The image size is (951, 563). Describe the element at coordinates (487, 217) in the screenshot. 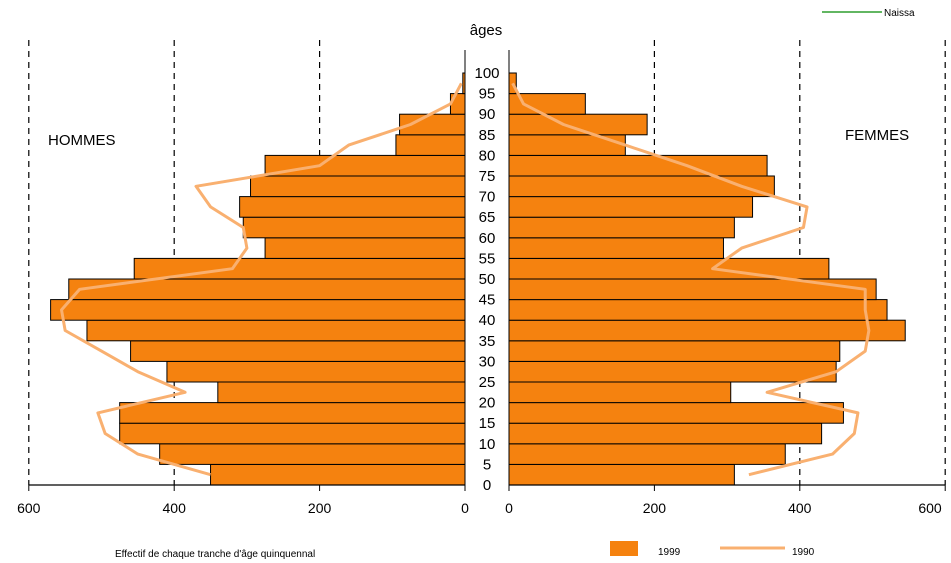

I see `age-label-65: 65` at that location.